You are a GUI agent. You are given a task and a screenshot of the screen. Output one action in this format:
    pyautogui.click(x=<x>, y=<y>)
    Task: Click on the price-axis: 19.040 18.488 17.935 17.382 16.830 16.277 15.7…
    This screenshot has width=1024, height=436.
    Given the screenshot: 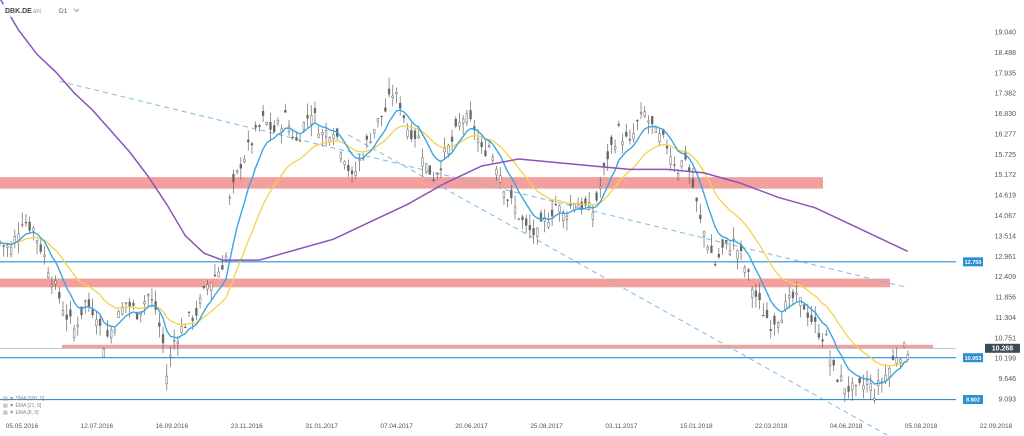 What is the action you would take?
    pyautogui.click(x=1006, y=217)
    